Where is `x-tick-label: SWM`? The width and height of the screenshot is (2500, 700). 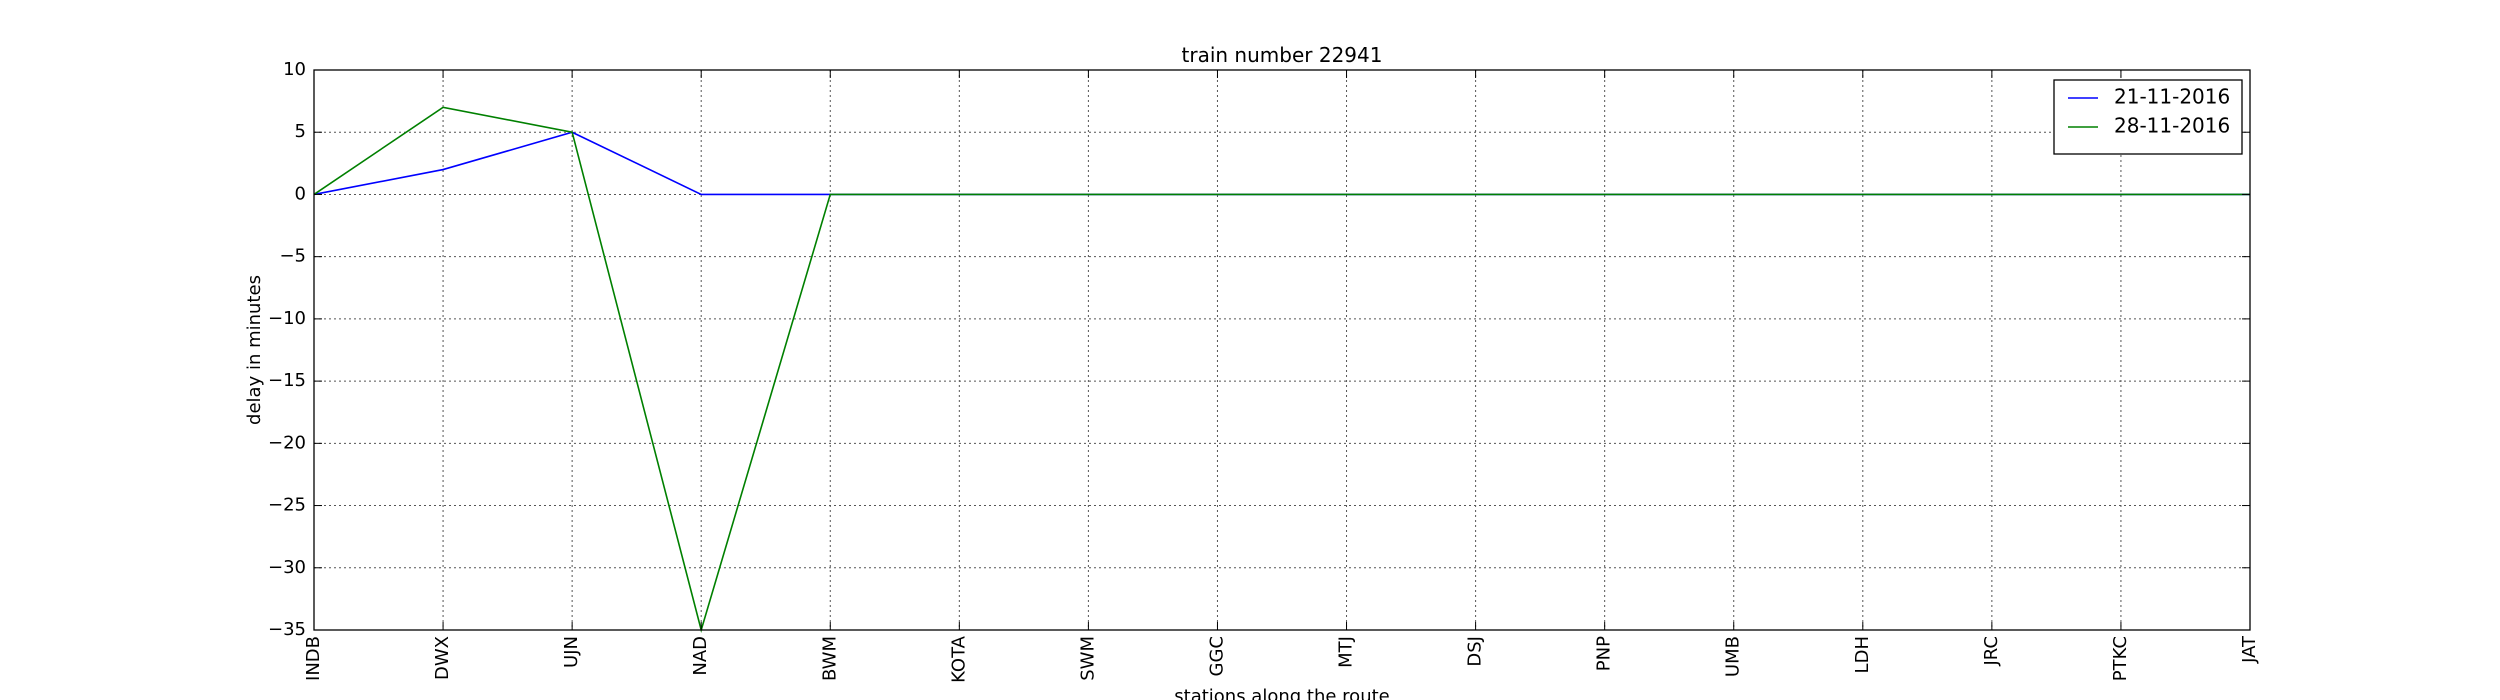
x-tick-label: SWM is located at coordinates (1087, 658).